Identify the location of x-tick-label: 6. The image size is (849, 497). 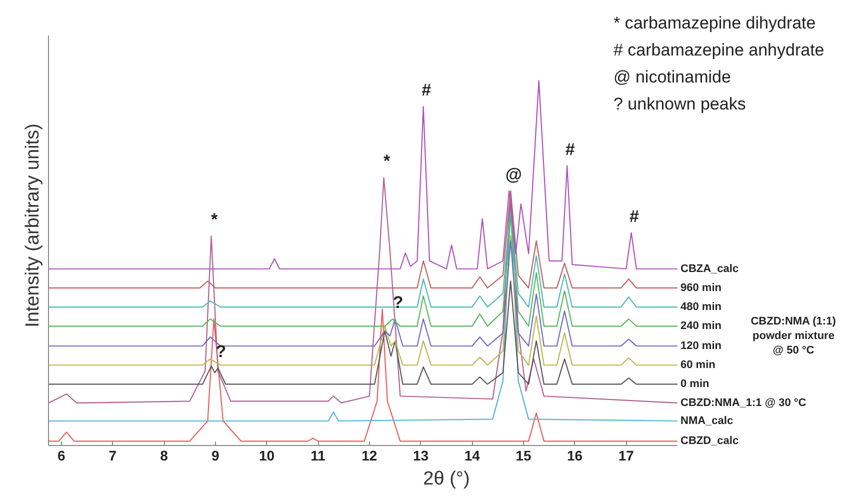
(61, 456).